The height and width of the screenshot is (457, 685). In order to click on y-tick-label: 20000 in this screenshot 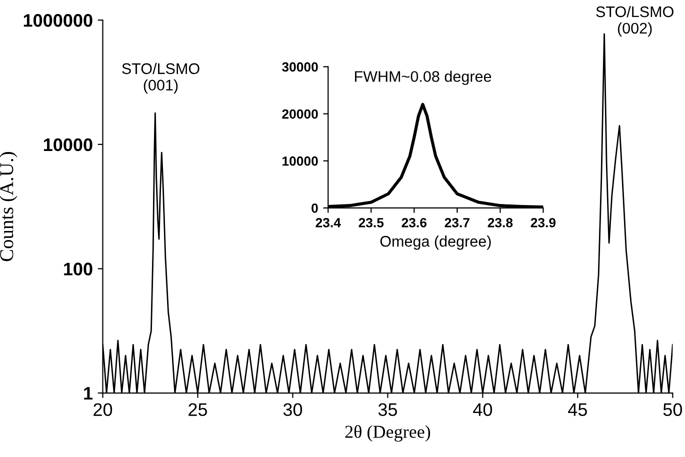, I will do `click(300, 114)`.